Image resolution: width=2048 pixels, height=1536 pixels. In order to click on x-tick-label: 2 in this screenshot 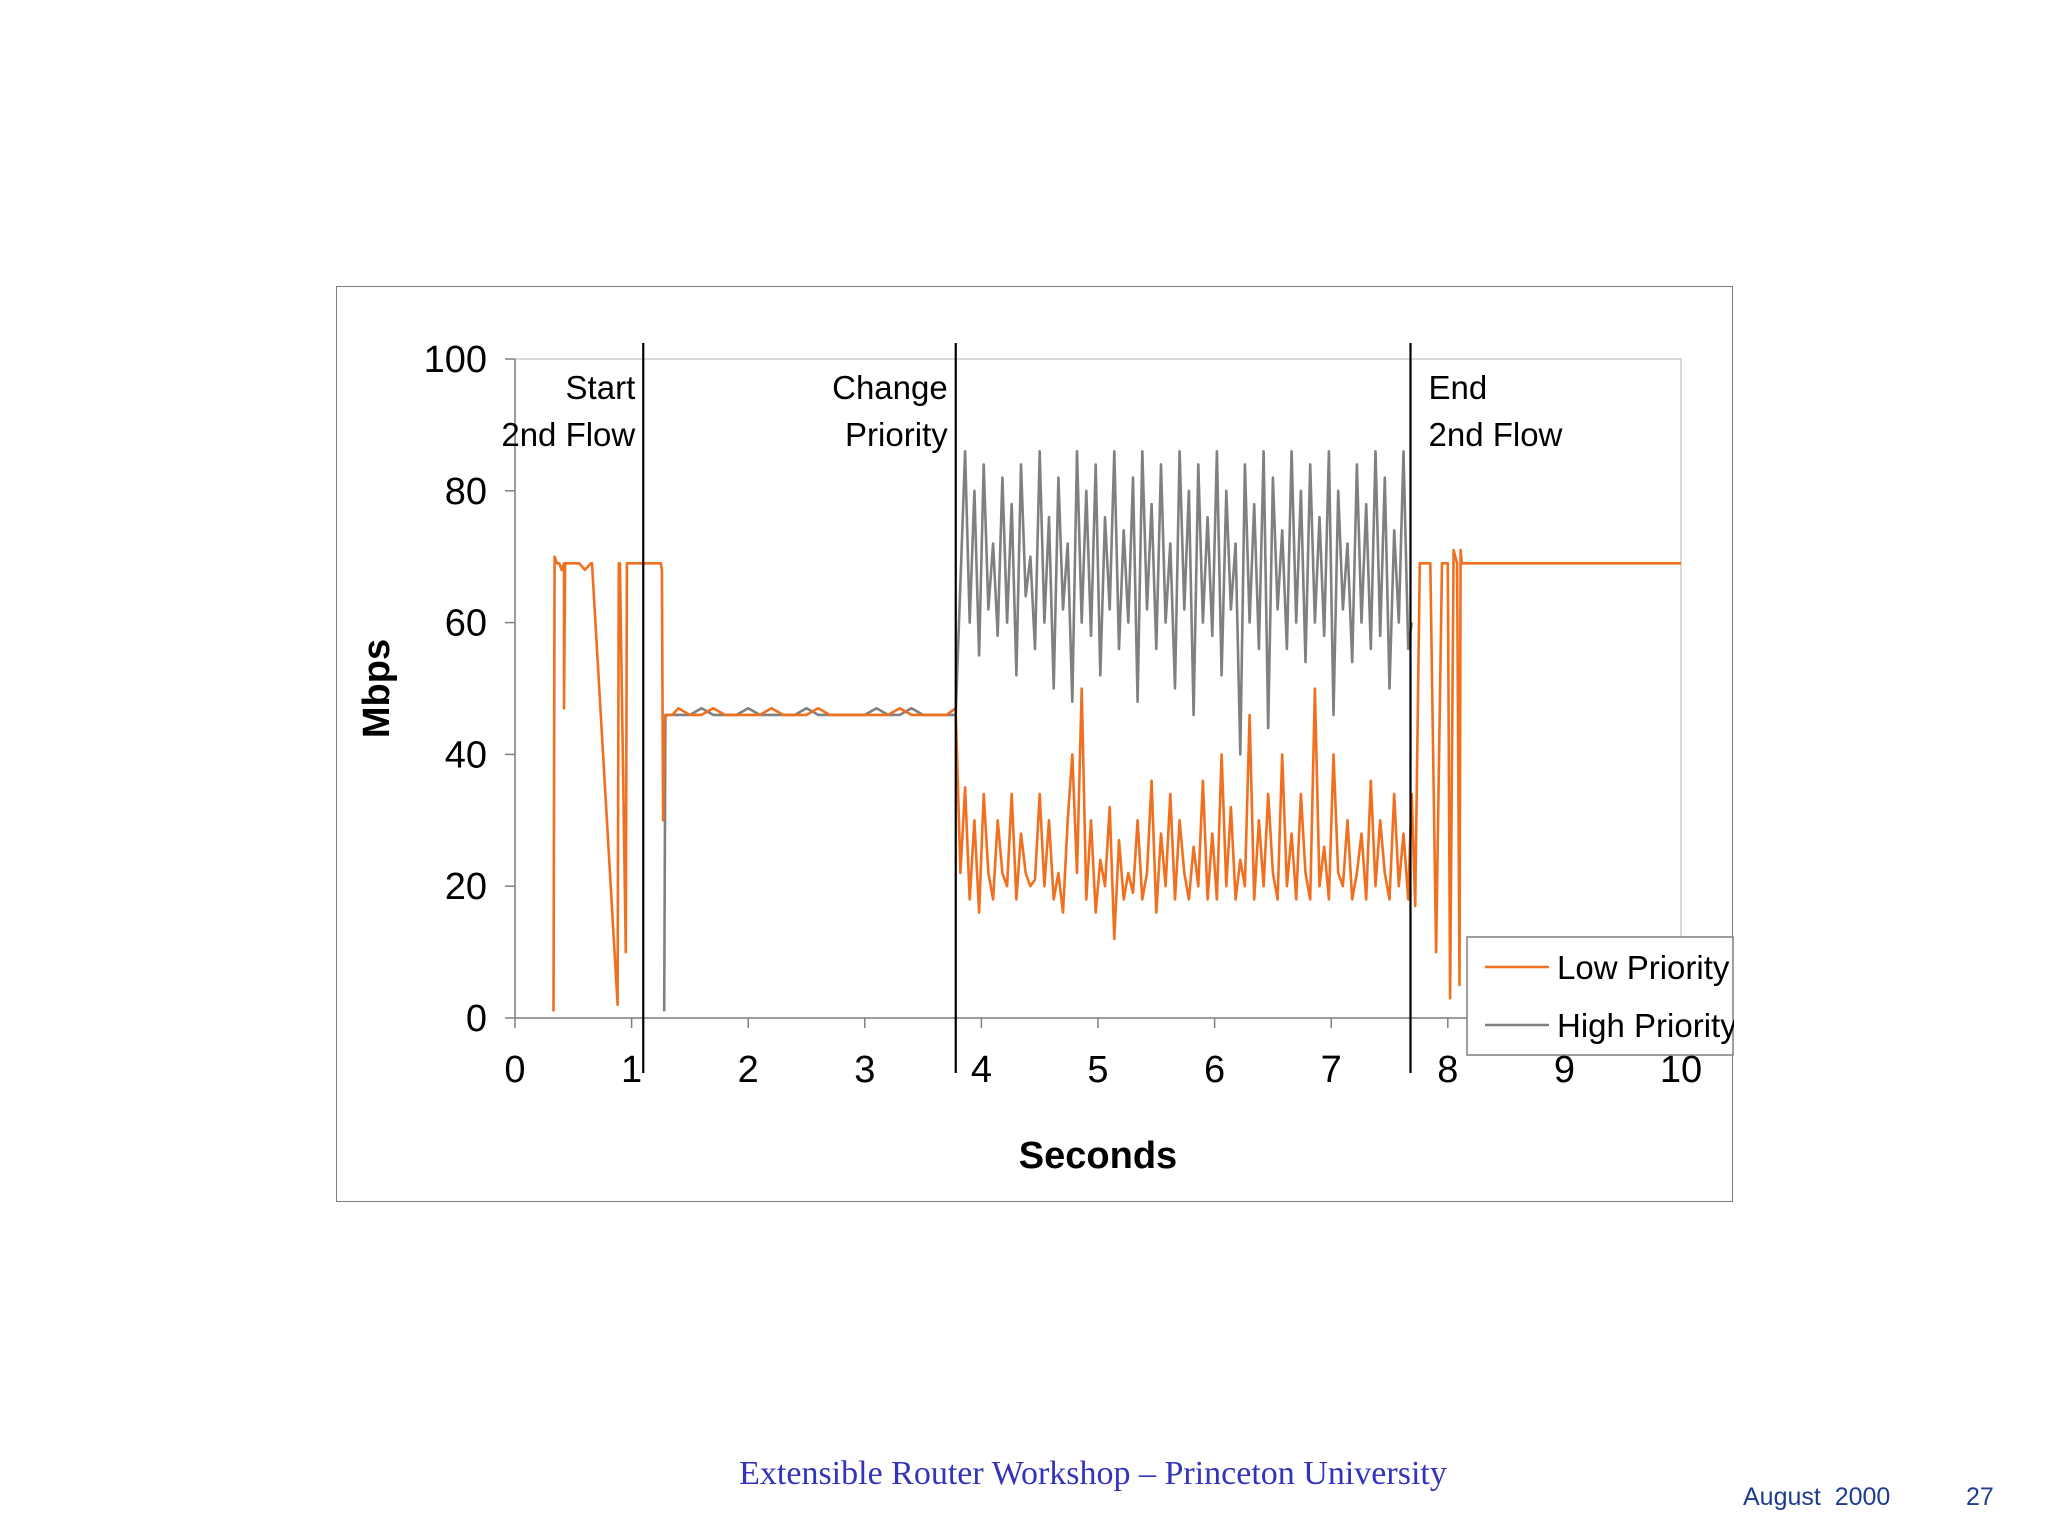, I will do `click(748, 1070)`.